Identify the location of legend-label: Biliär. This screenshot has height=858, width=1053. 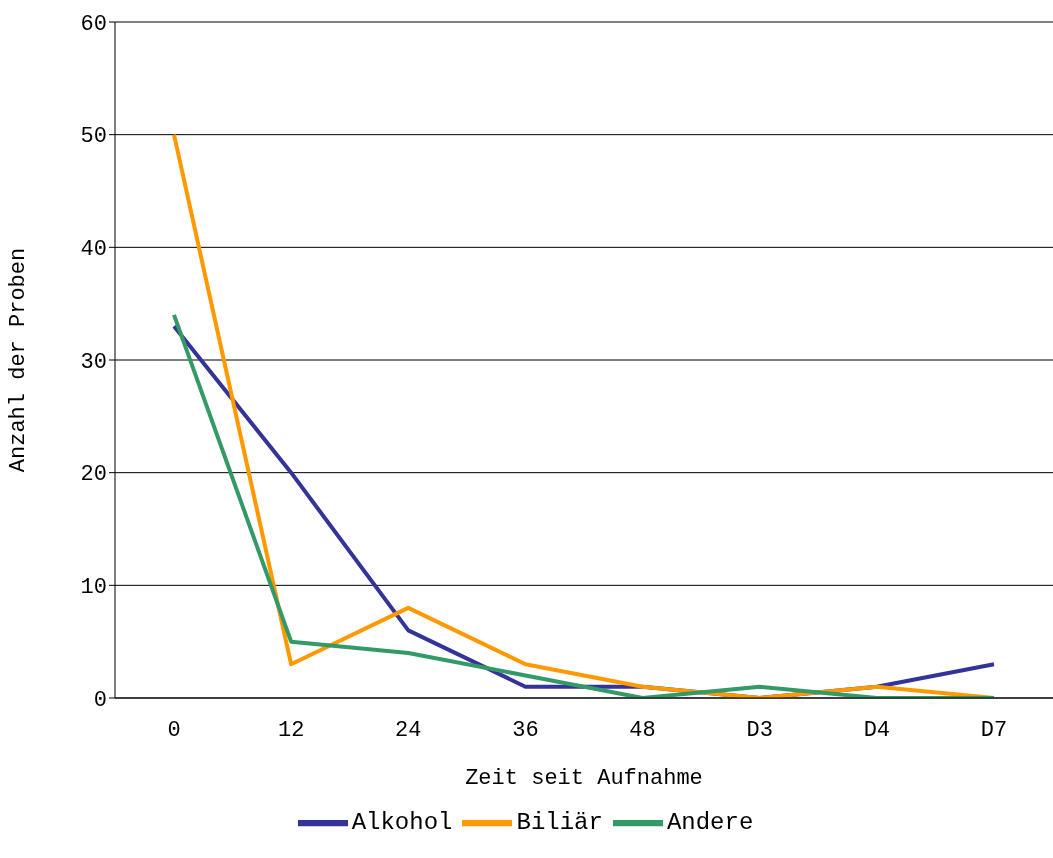
(559, 823).